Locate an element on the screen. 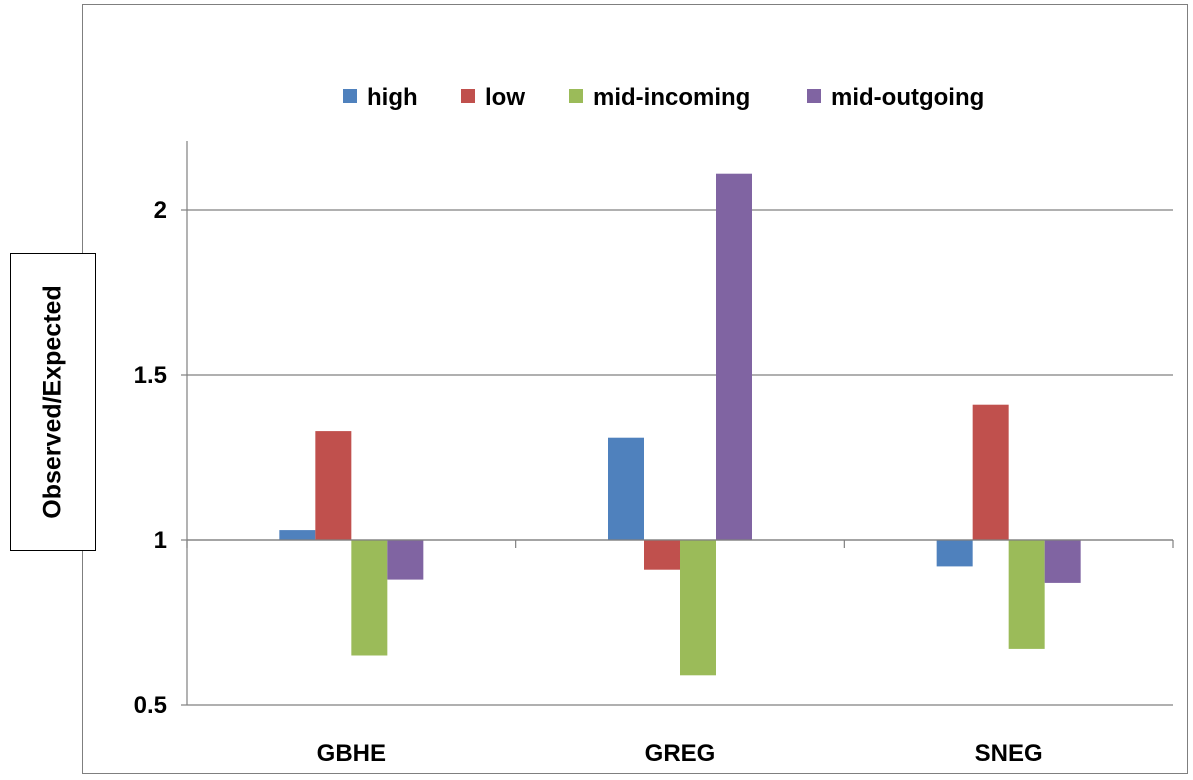  bar-low-SNEG is located at coordinates (990, 472).